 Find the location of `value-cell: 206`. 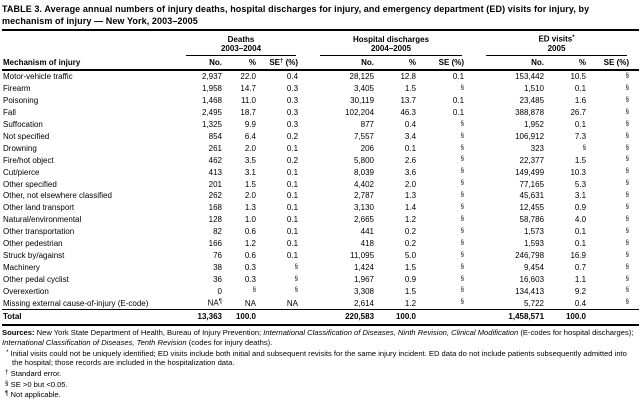

value-cell: 206 is located at coordinates (367, 148).